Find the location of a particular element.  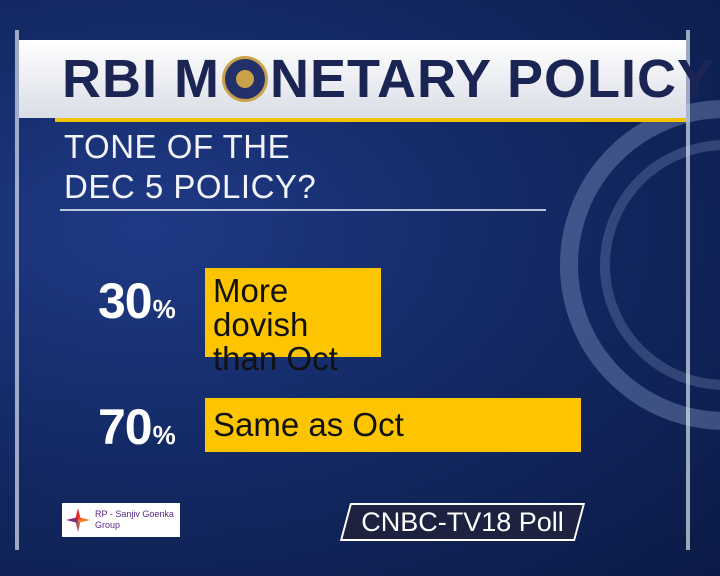

answer-box: Same as Oct is located at coordinates (393, 425).